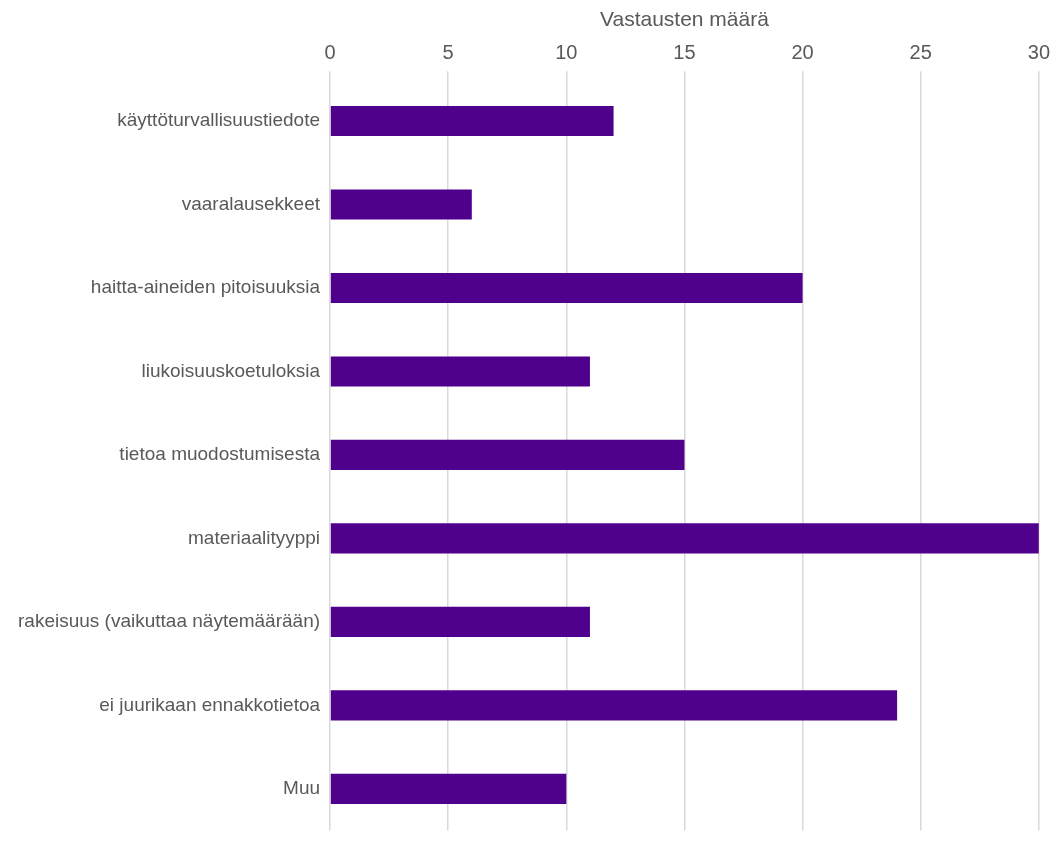  I want to click on y-tick-label: Muu, so click(302, 788).